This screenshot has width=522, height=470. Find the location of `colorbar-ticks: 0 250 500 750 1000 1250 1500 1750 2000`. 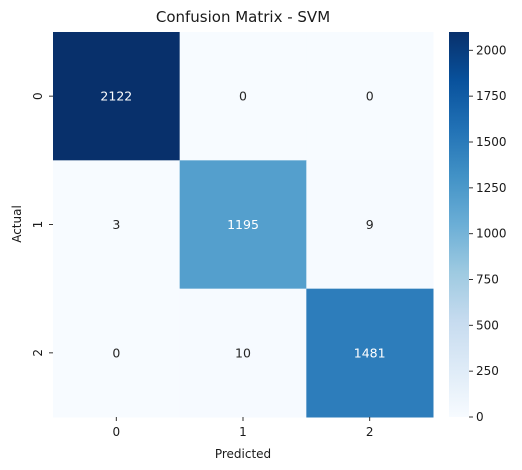

colorbar-ticks: 0 250 500 750 1000 1250 1500 1750 2000 is located at coordinates (488, 233).